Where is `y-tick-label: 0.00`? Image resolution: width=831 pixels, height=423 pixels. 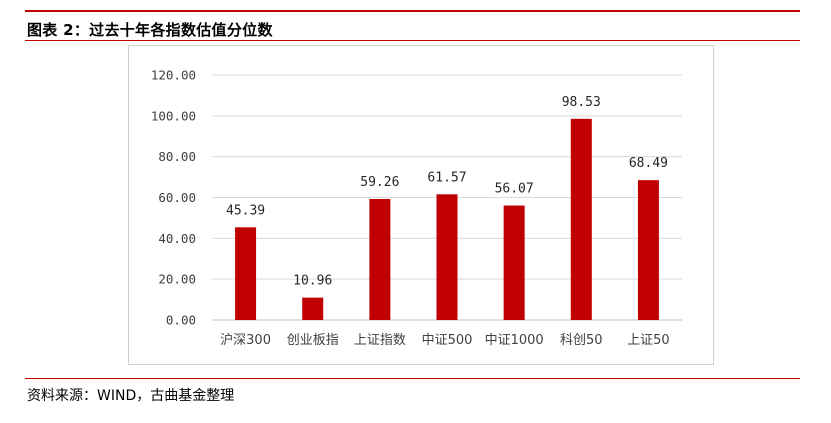
y-tick-label: 0.00 is located at coordinates (181, 320).